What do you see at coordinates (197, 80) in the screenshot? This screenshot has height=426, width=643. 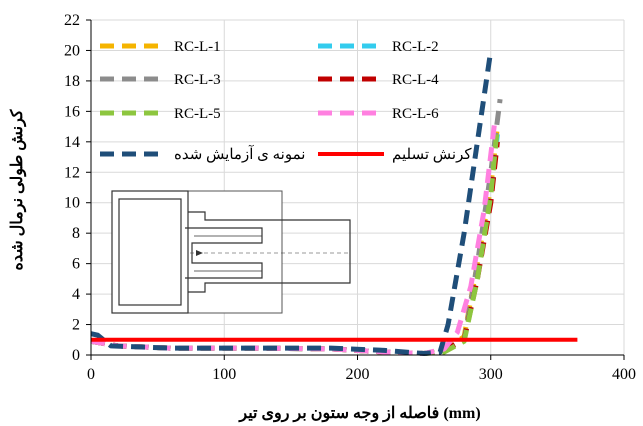 I see `legend-label-3: RC-L-3` at bounding box center [197, 80].